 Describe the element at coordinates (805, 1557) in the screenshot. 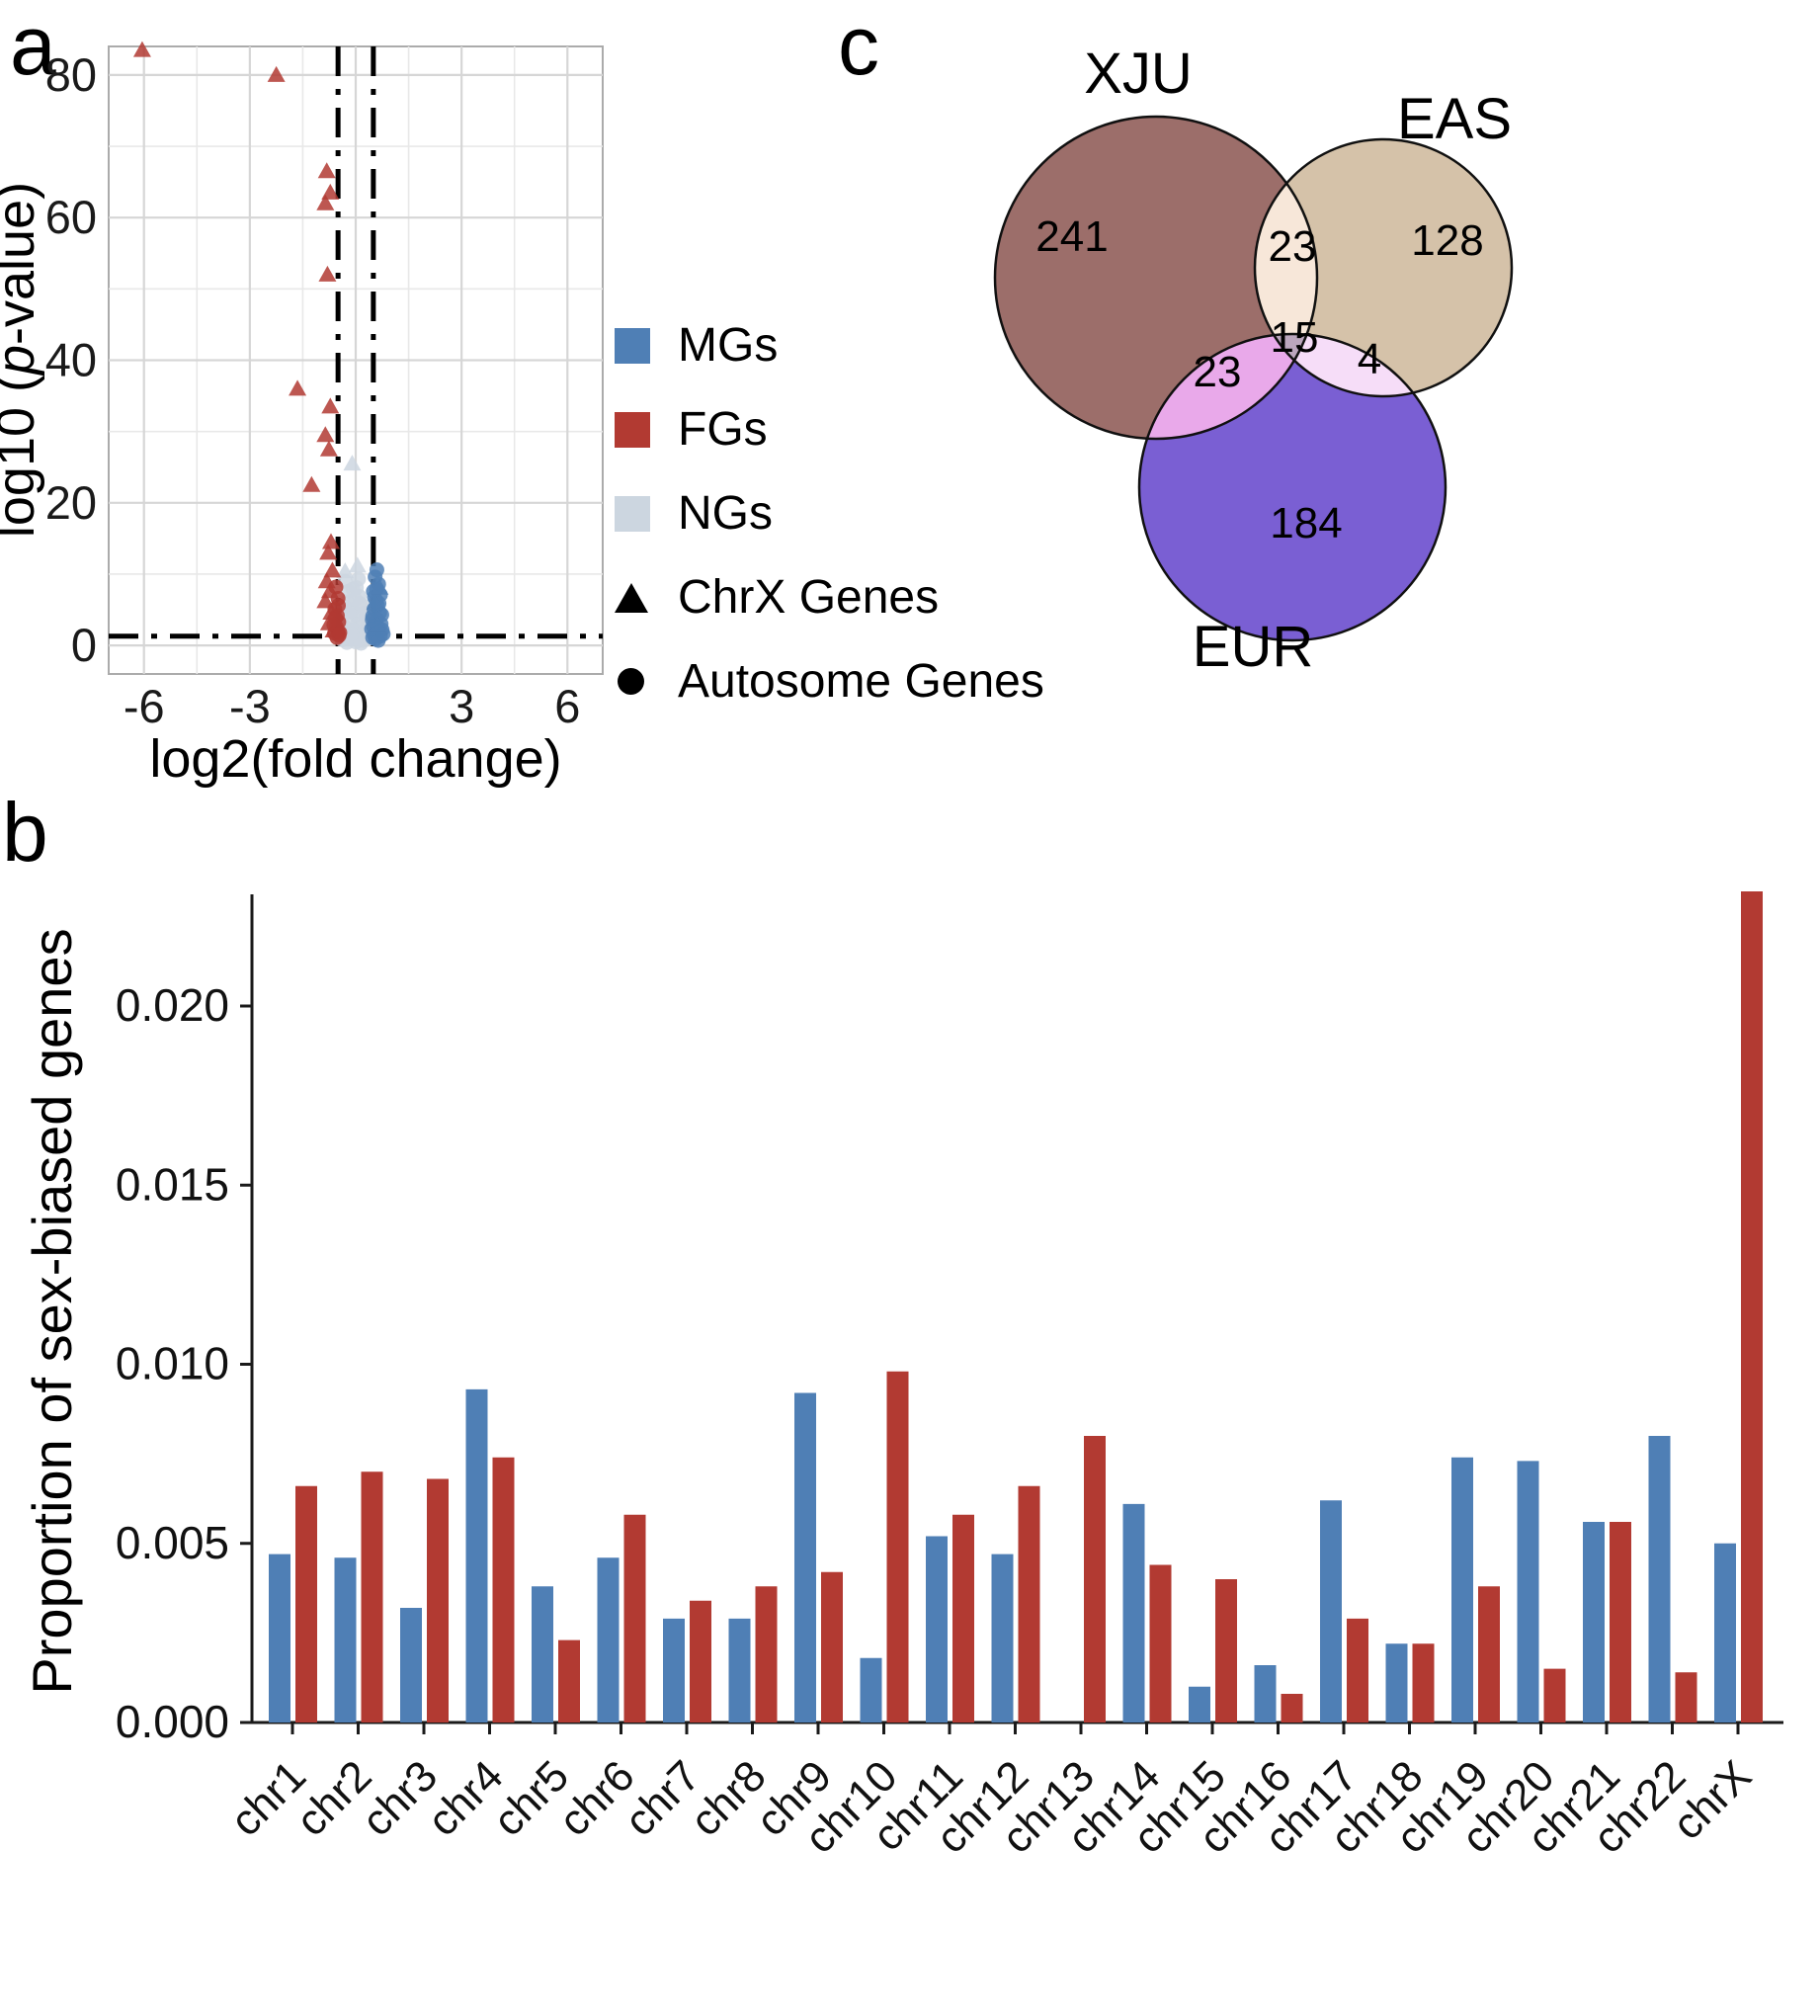

I see `bar-mgs-chr9` at that location.